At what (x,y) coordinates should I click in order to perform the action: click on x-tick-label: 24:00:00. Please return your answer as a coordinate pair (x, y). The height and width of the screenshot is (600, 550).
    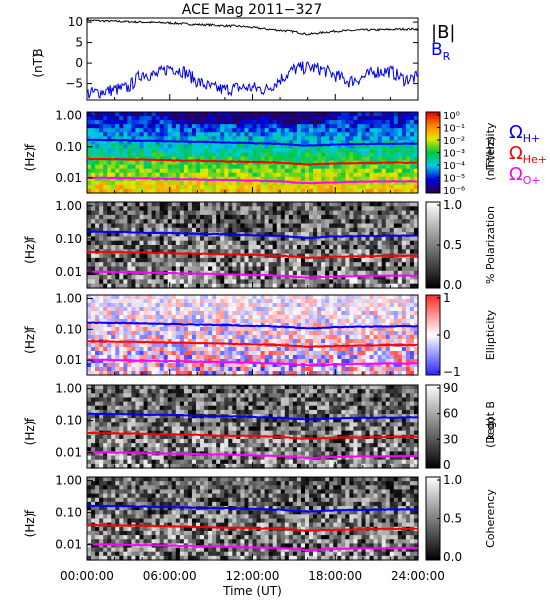
    Looking at the image, I should click on (418, 576).